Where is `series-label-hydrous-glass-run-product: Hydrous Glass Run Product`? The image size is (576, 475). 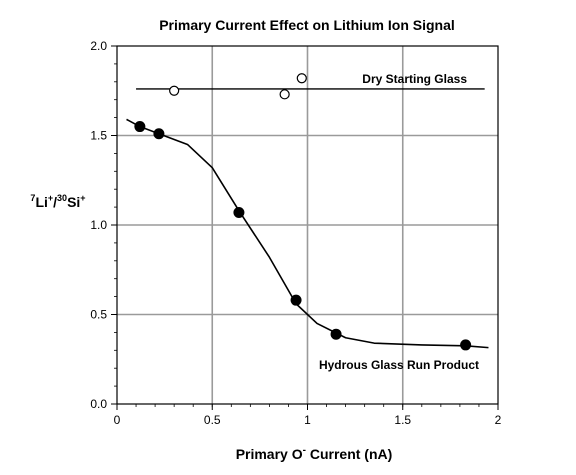
series-label-hydrous-glass-run-product: Hydrous Glass Run Product is located at coordinates (399, 365).